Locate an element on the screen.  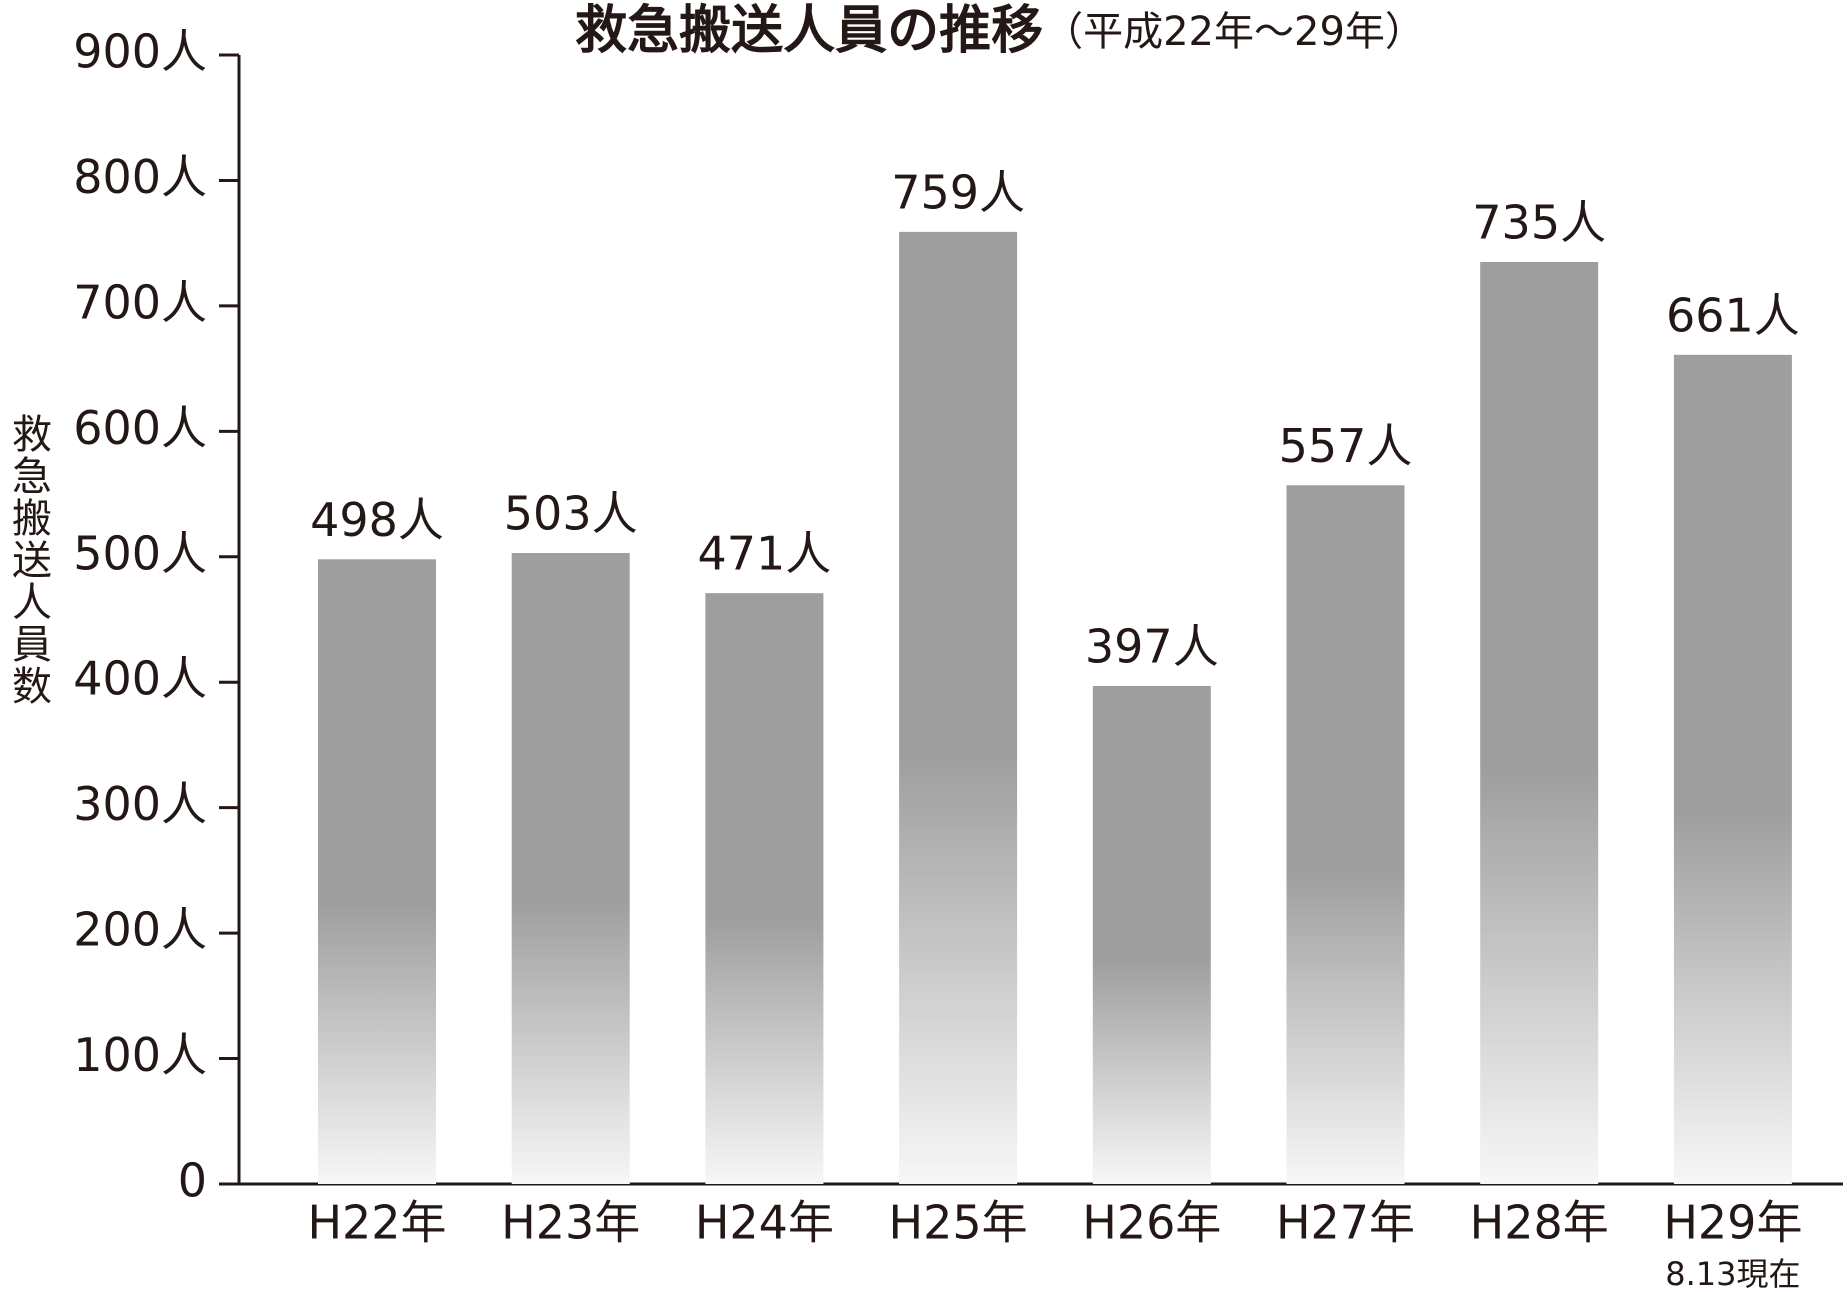
y-tick-label: 500人 is located at coordinates (140, 553).